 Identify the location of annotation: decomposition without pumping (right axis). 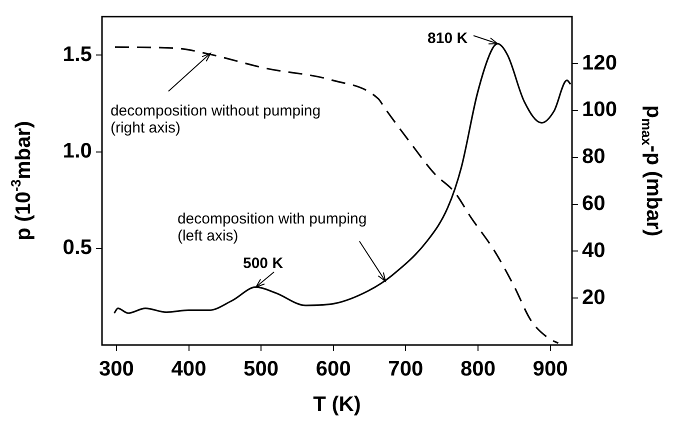
(215, 119).